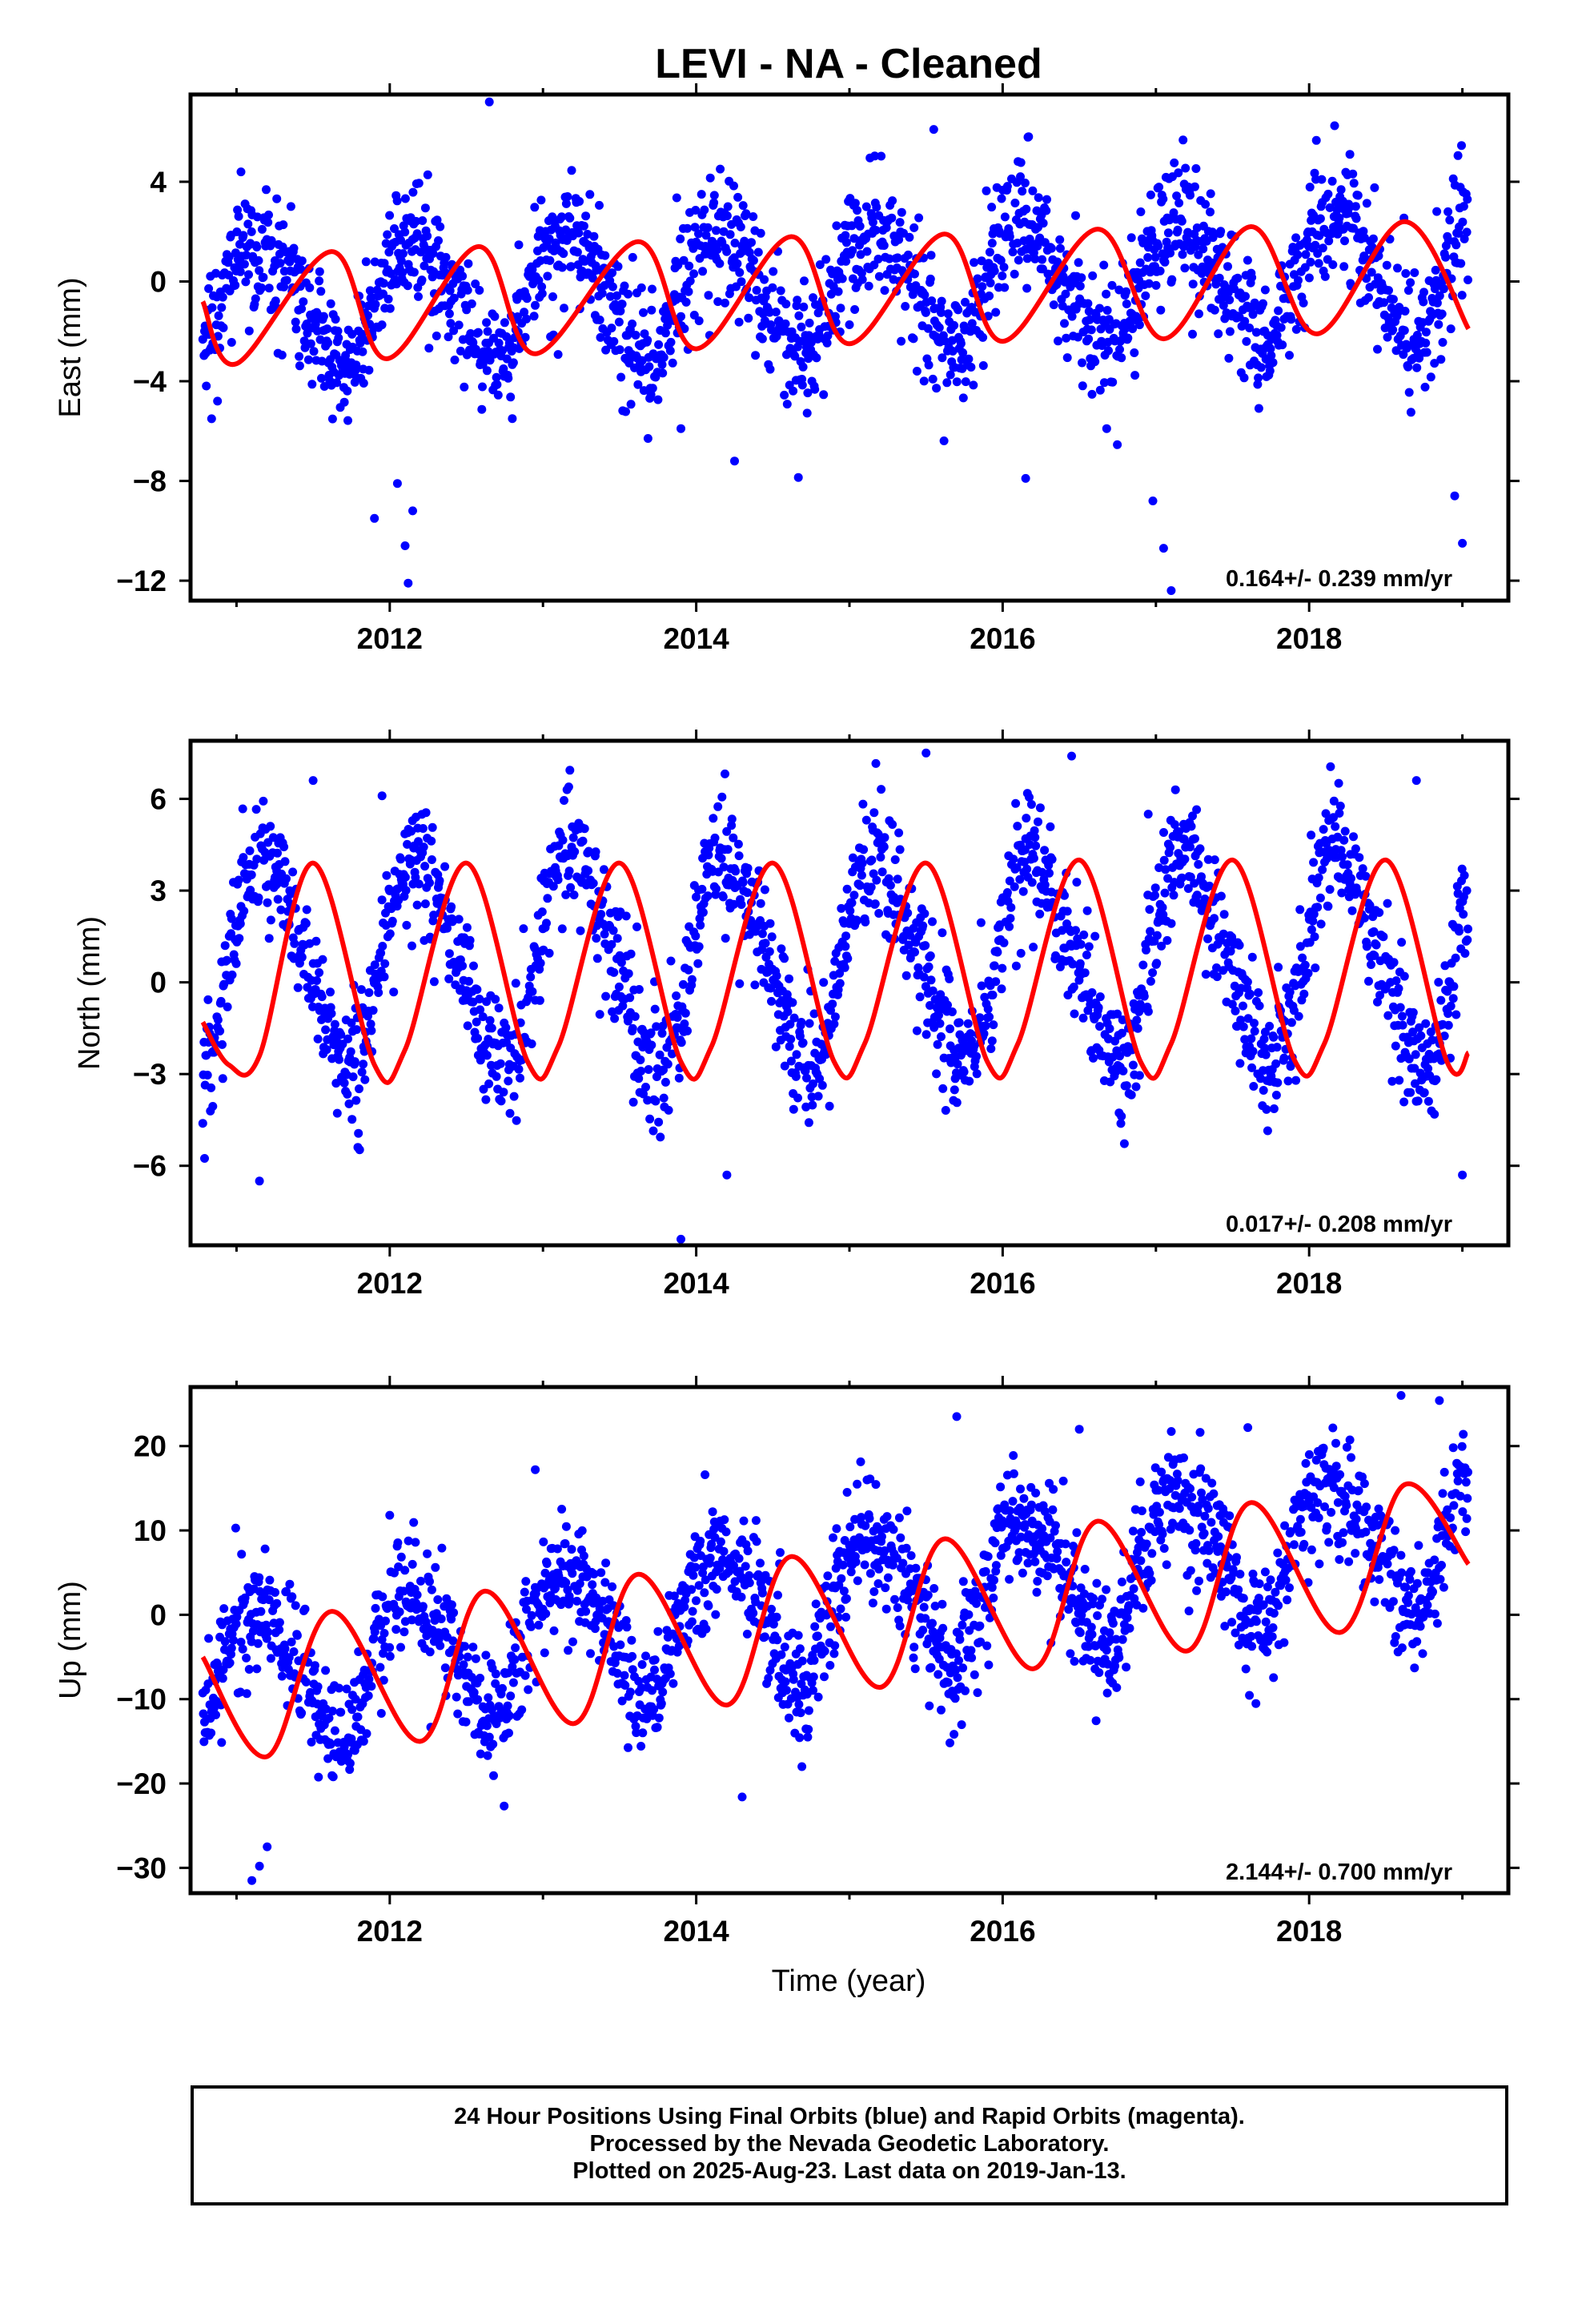  I want to click on north-ytick-label: 0, so click(158, 983).